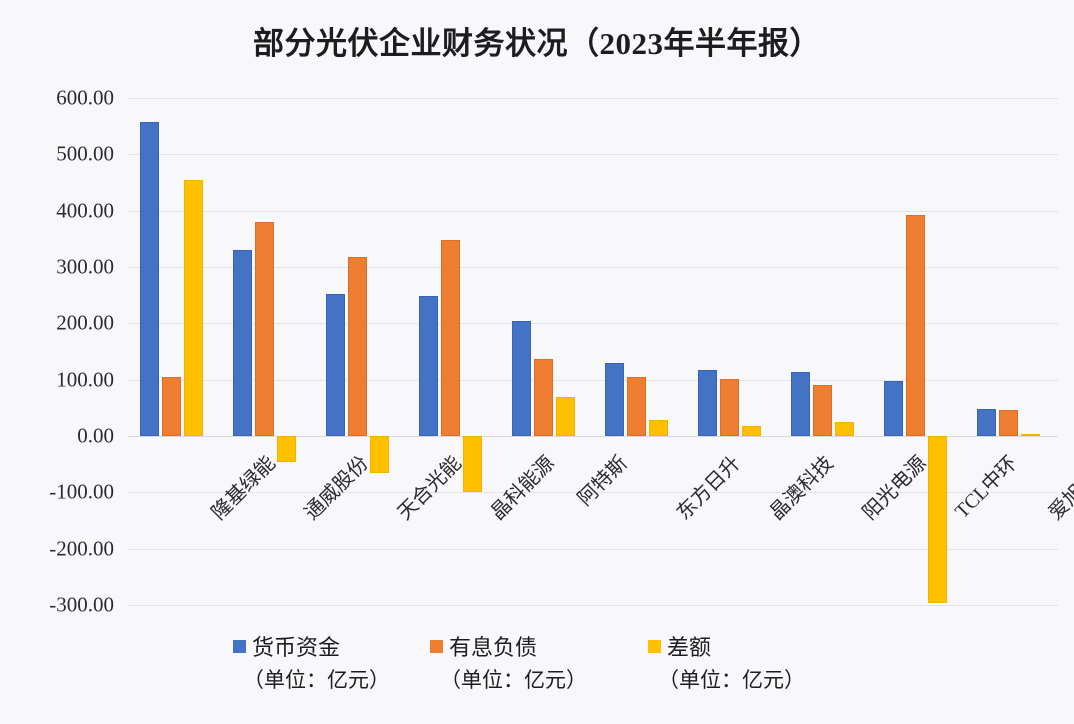  Describe the element at coordinates (85, 266) in the screenshot. I see `y-axis-tick-label: 300.00` at that location.